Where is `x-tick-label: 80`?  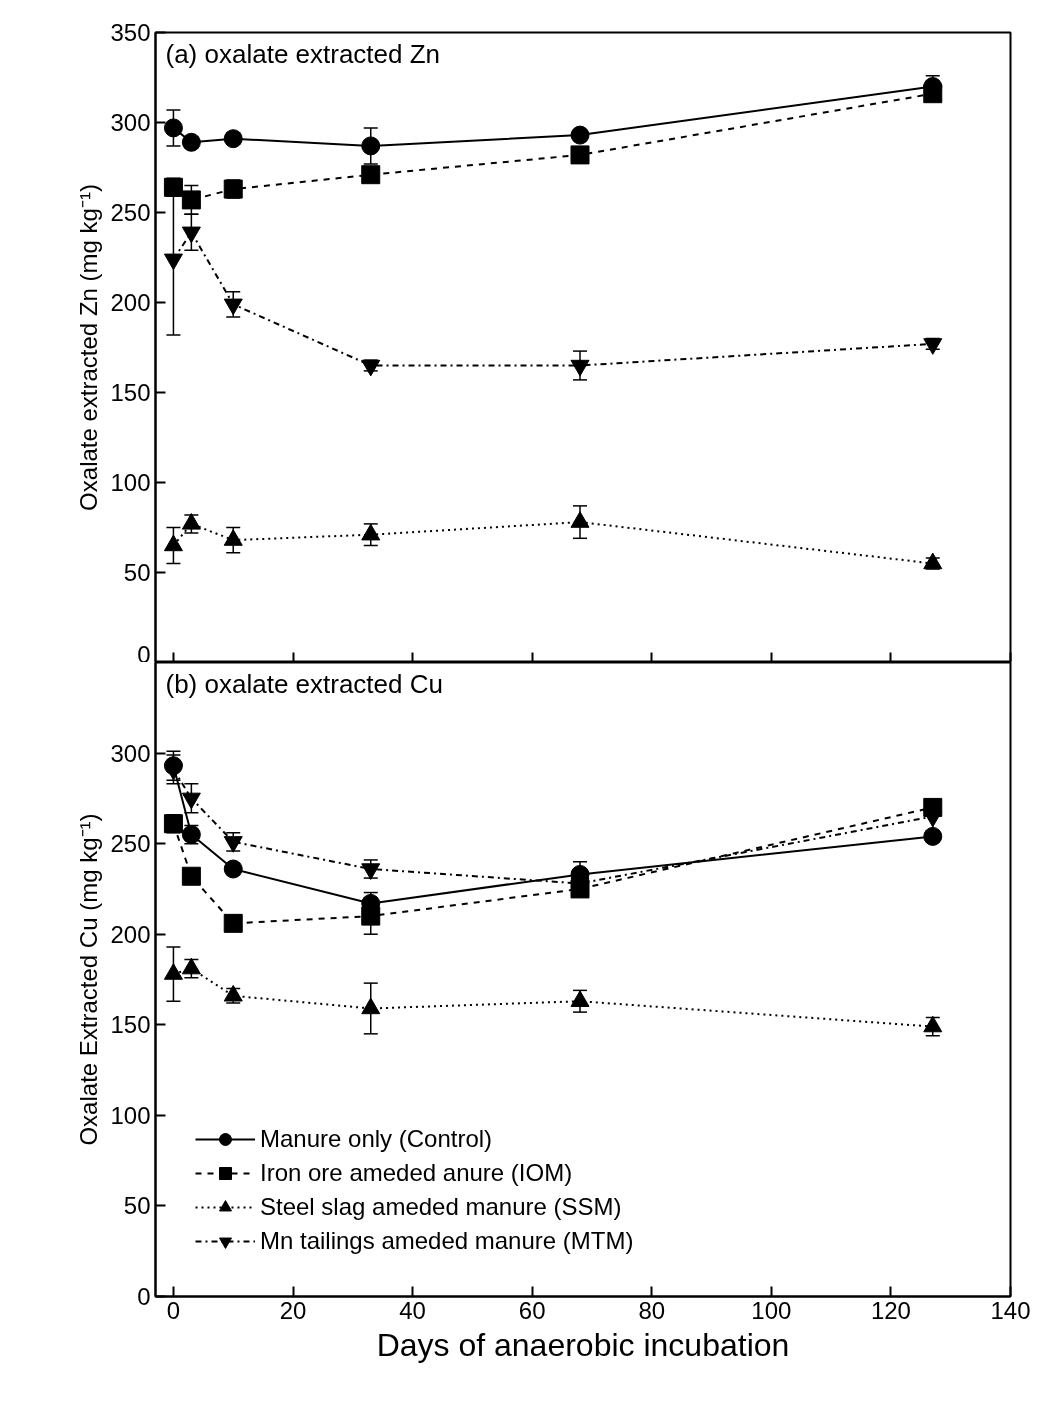
x-tick-label: 80 is located at coordinates (652, 1310).